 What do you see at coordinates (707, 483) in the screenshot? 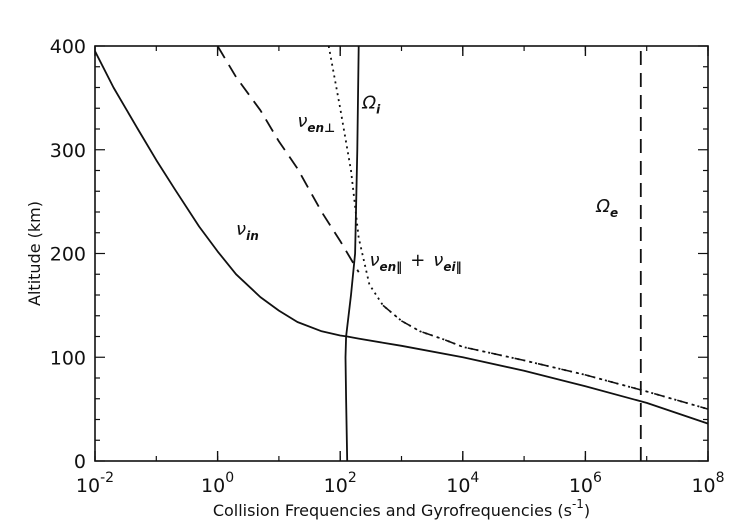
I see `x-tick-label: 10⁸` at bounding box center [707, 483].